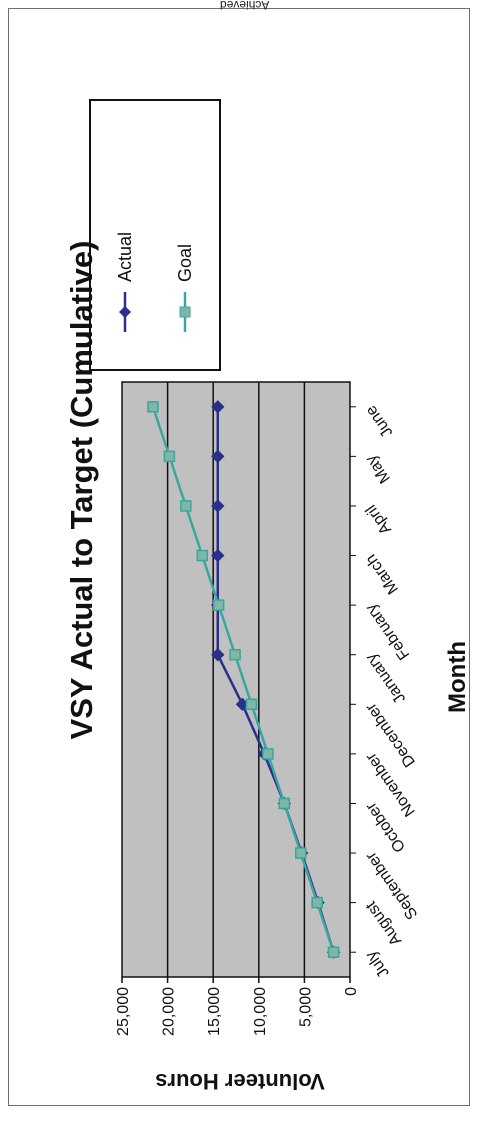 Image resolution: width=482 pixels, height=1122 pixels. What do you see at coordinates (185, 312) in the screenshot?
I see `legend-marker-goal` at bounding box center [185, 312].